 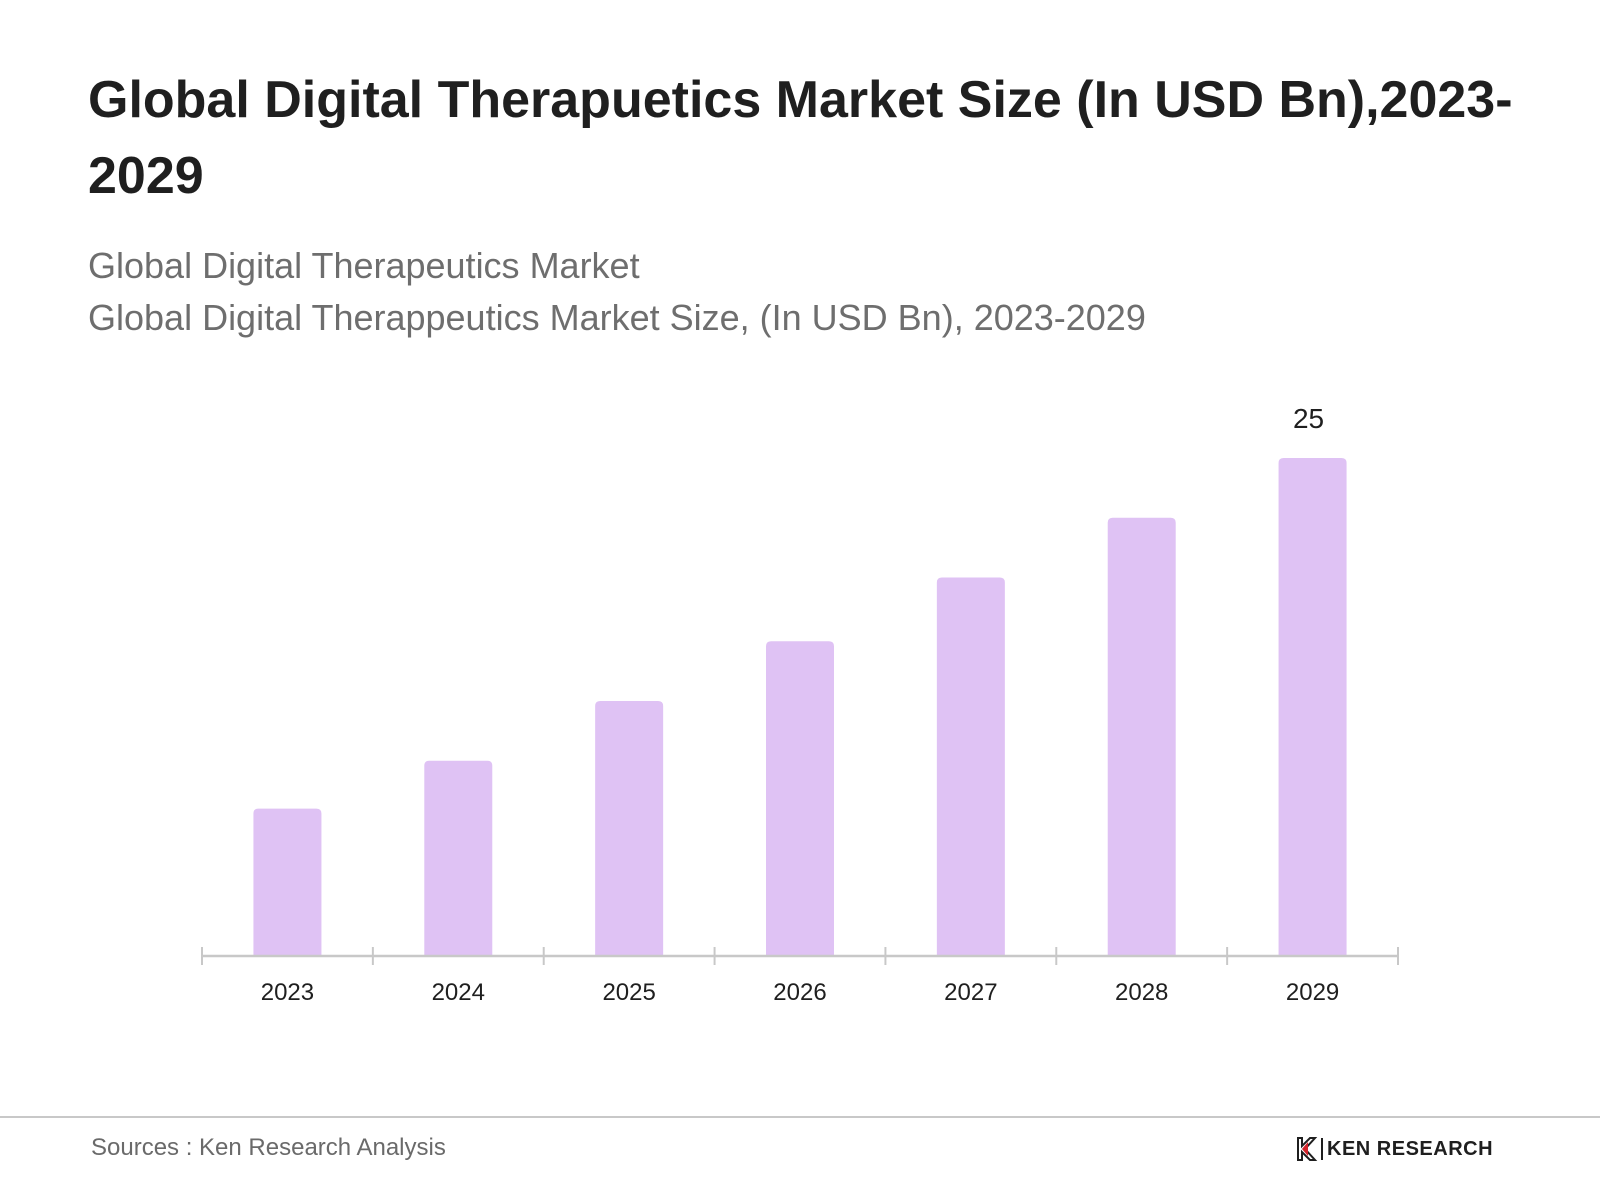 What do you see at coordinates (1410, 1148) in the screenshot?
I see `logo-text: KEN RESEARCH` at bounding box center [1410, 1148].